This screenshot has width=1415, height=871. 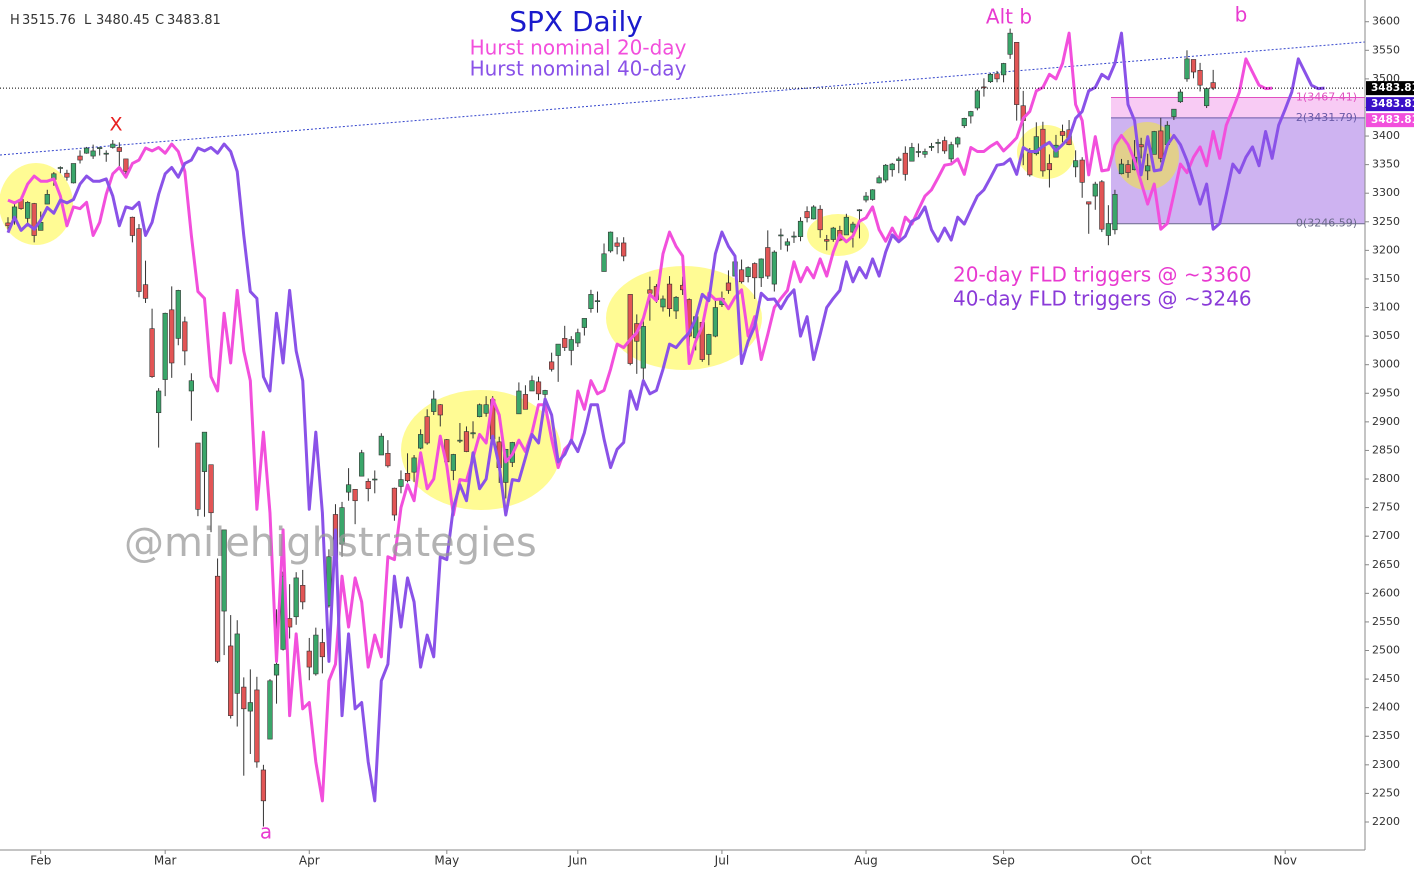 What do you see at coordinates (1386, 735) in the screenshot?
I see `y-tick-label: 2350` at bounding box center [1386, 735].